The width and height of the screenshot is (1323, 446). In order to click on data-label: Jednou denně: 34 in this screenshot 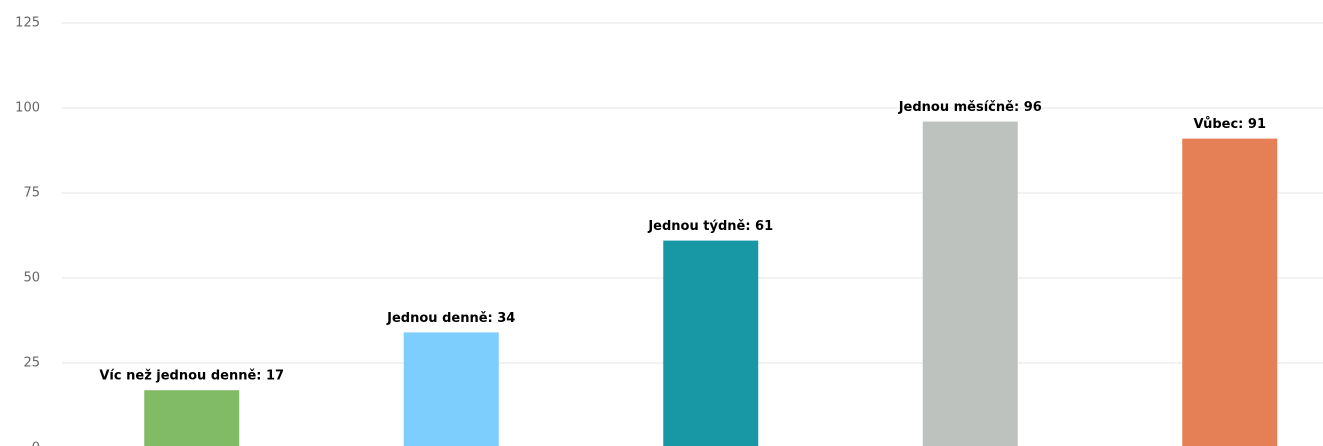, I will do `click(450, 318)`.